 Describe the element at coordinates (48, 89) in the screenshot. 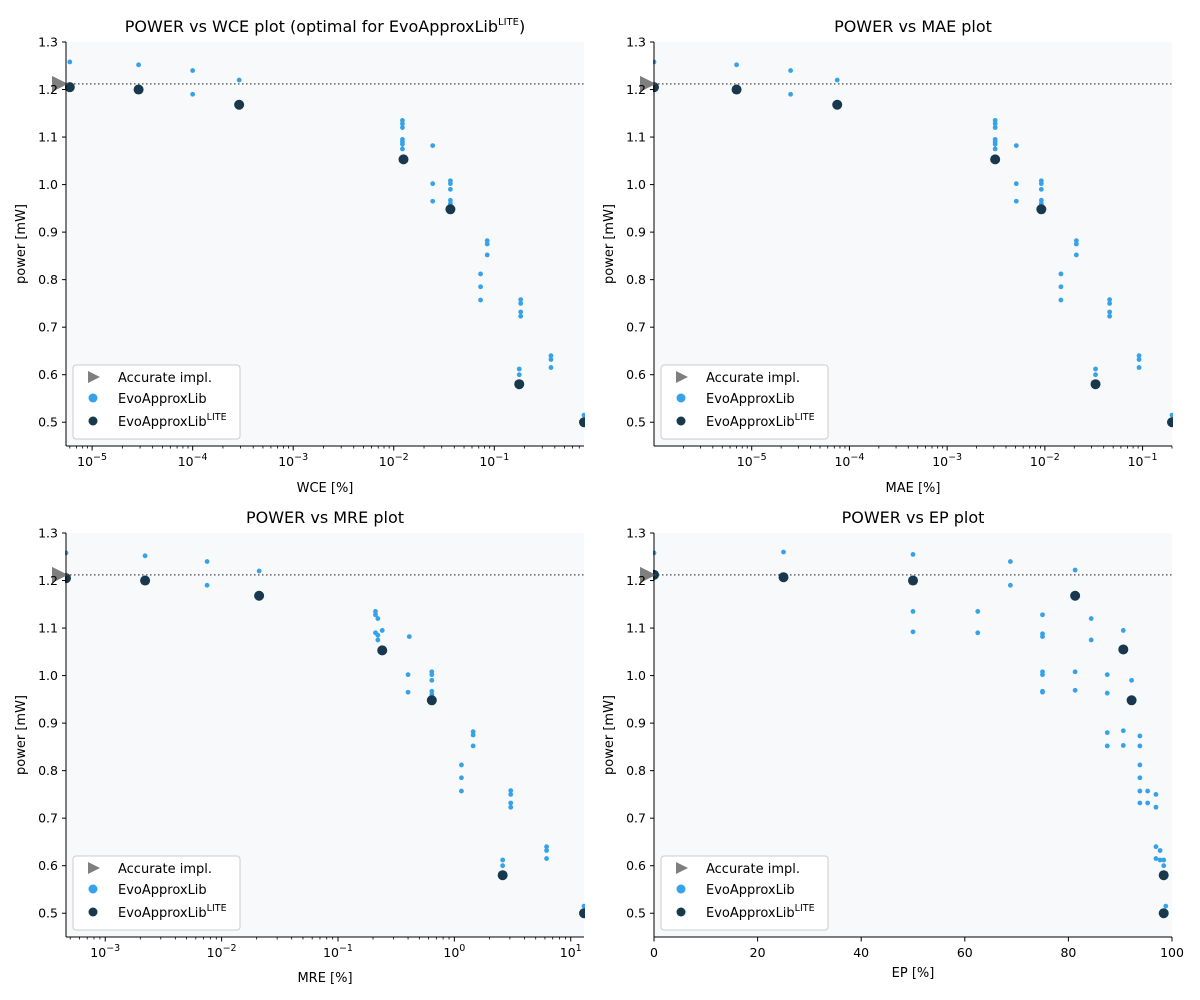

I see `y-tick-label: 1.2` at that location.